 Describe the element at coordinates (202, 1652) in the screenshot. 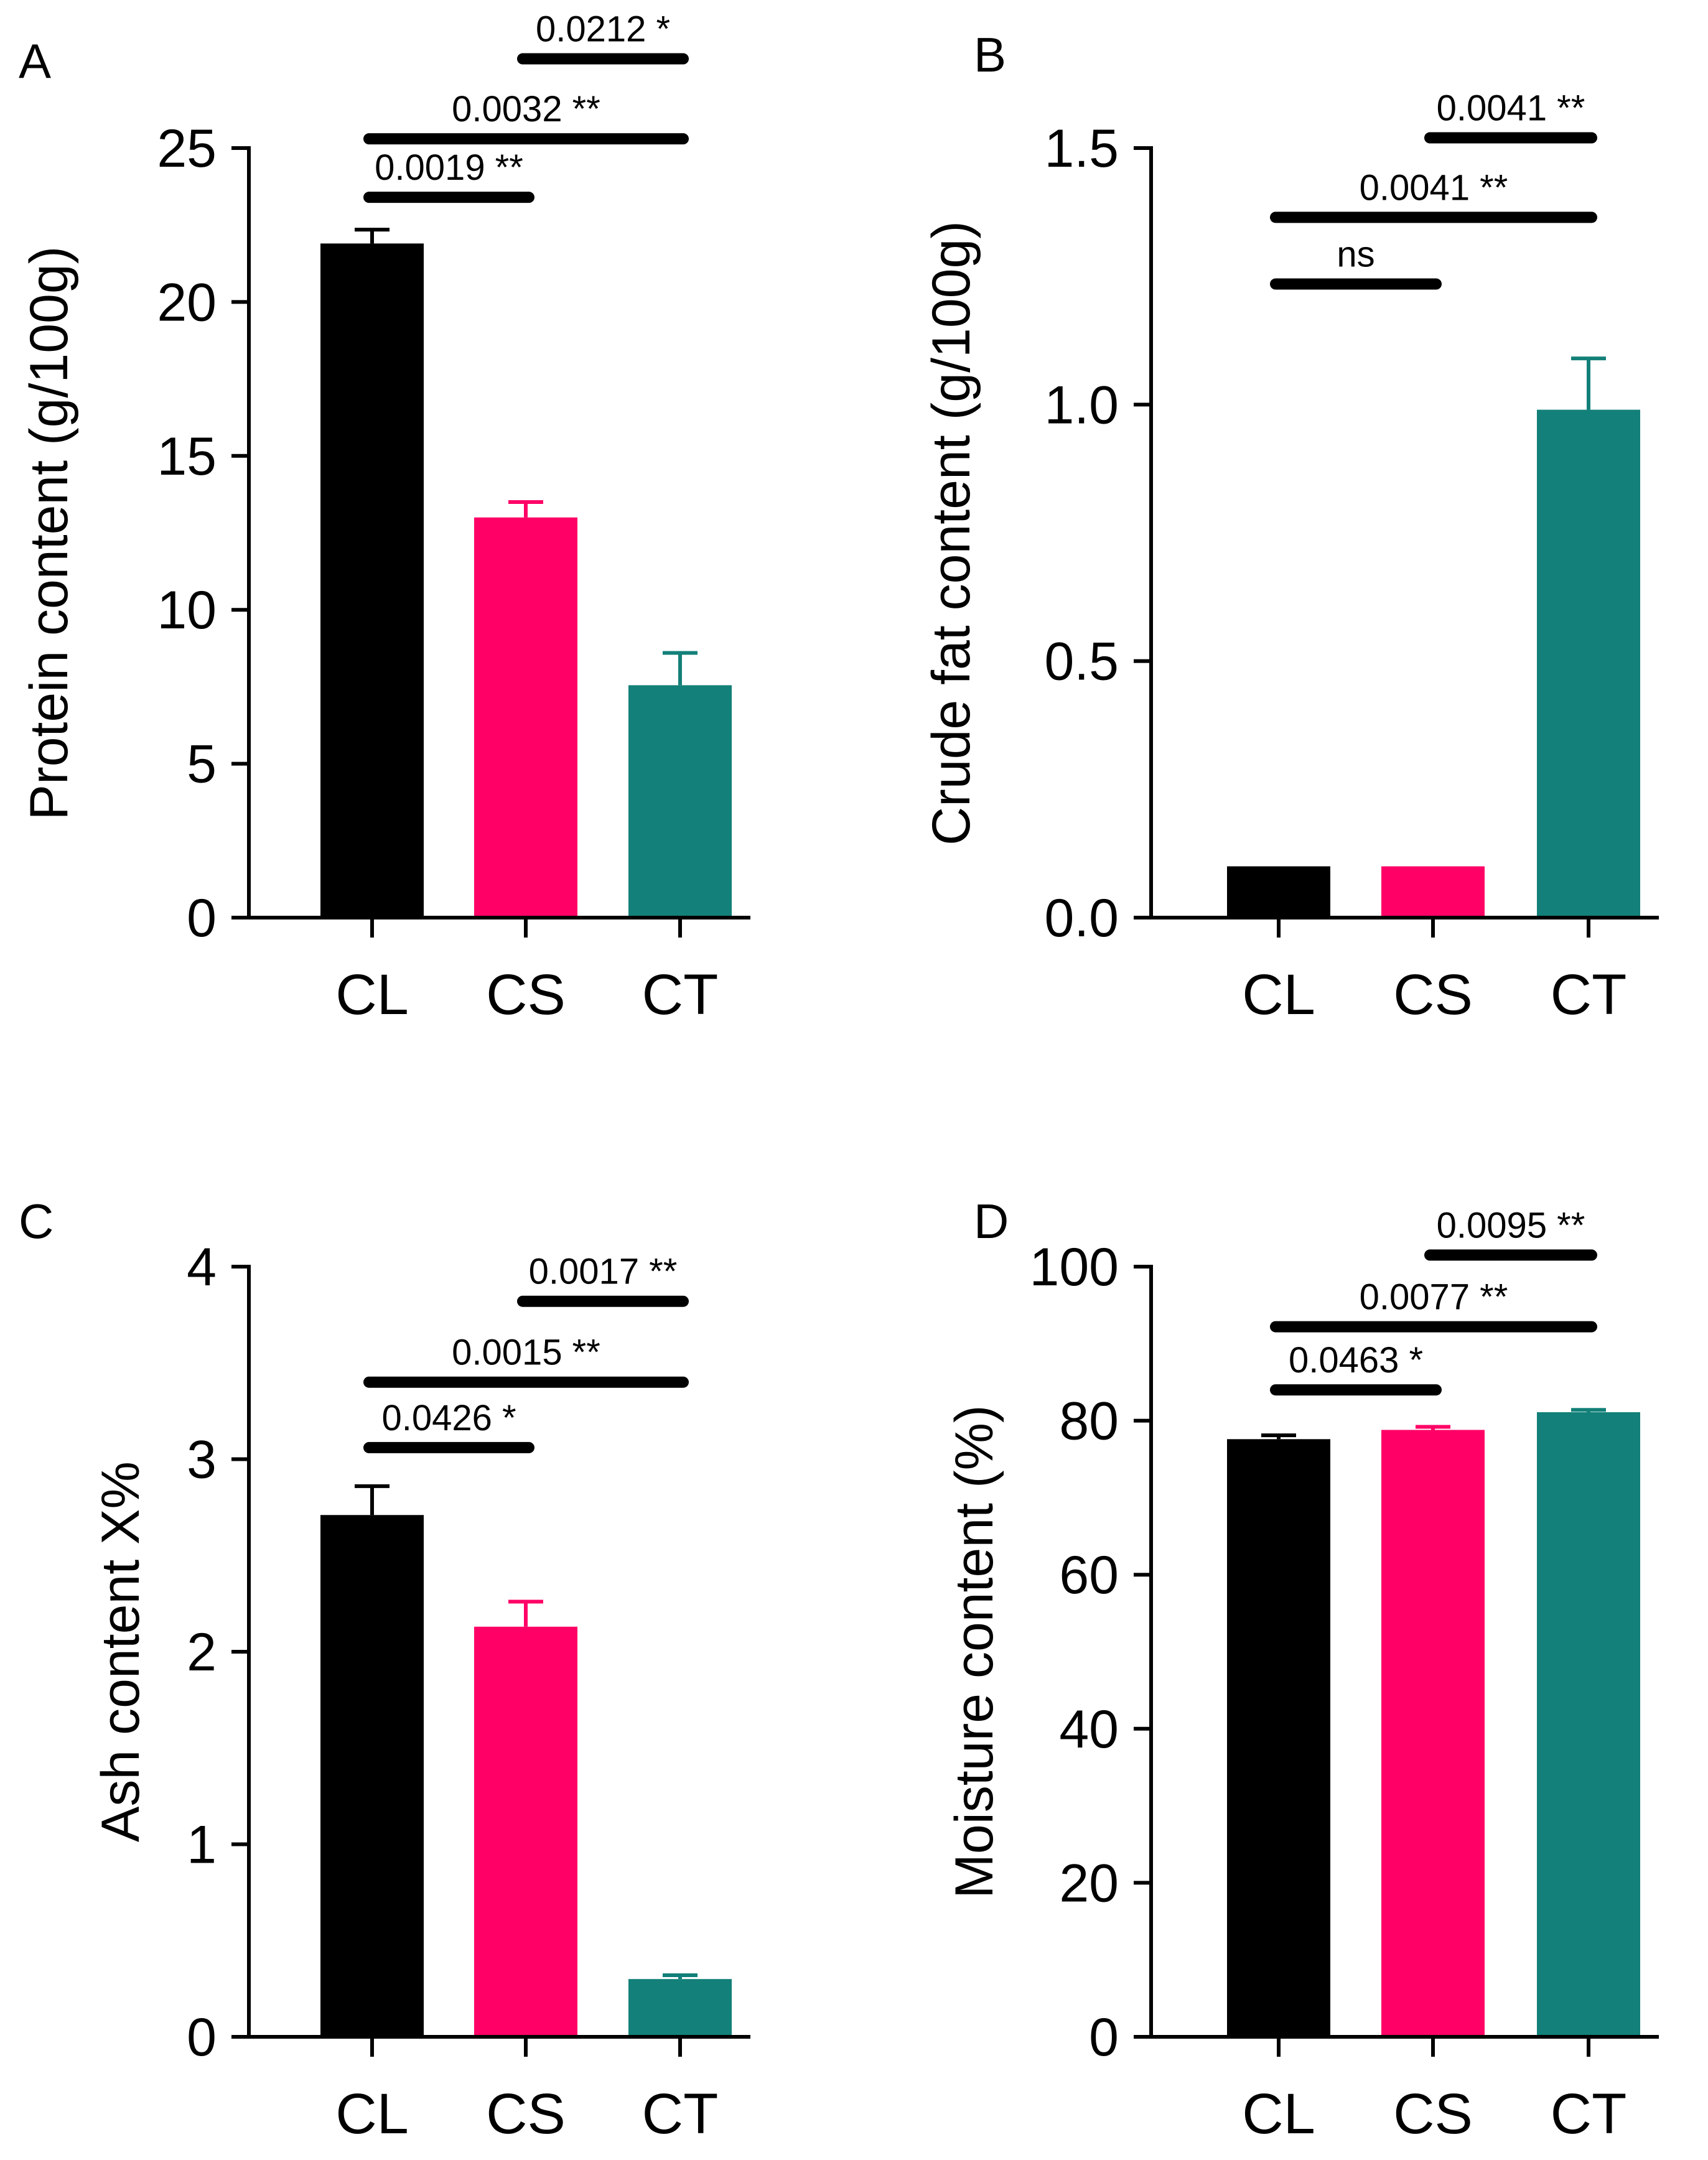

I see `y-tick-label-c-2: 2` at that location.